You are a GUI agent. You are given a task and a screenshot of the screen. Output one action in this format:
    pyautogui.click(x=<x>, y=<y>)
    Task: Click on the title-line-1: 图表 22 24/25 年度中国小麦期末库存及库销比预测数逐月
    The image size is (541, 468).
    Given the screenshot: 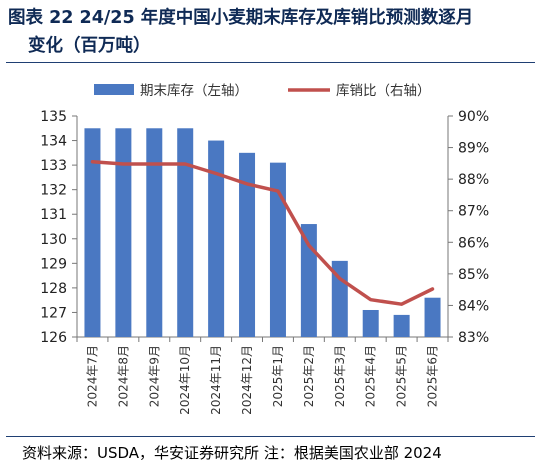 What is the action you would take?
    pyautogui.click(x=241, y=18)
    